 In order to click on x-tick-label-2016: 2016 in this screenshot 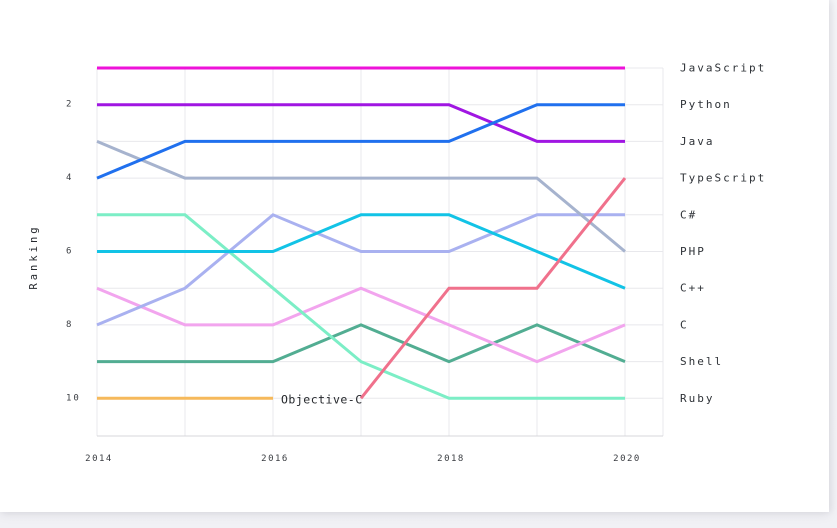, I will do `click(275, 459)`.